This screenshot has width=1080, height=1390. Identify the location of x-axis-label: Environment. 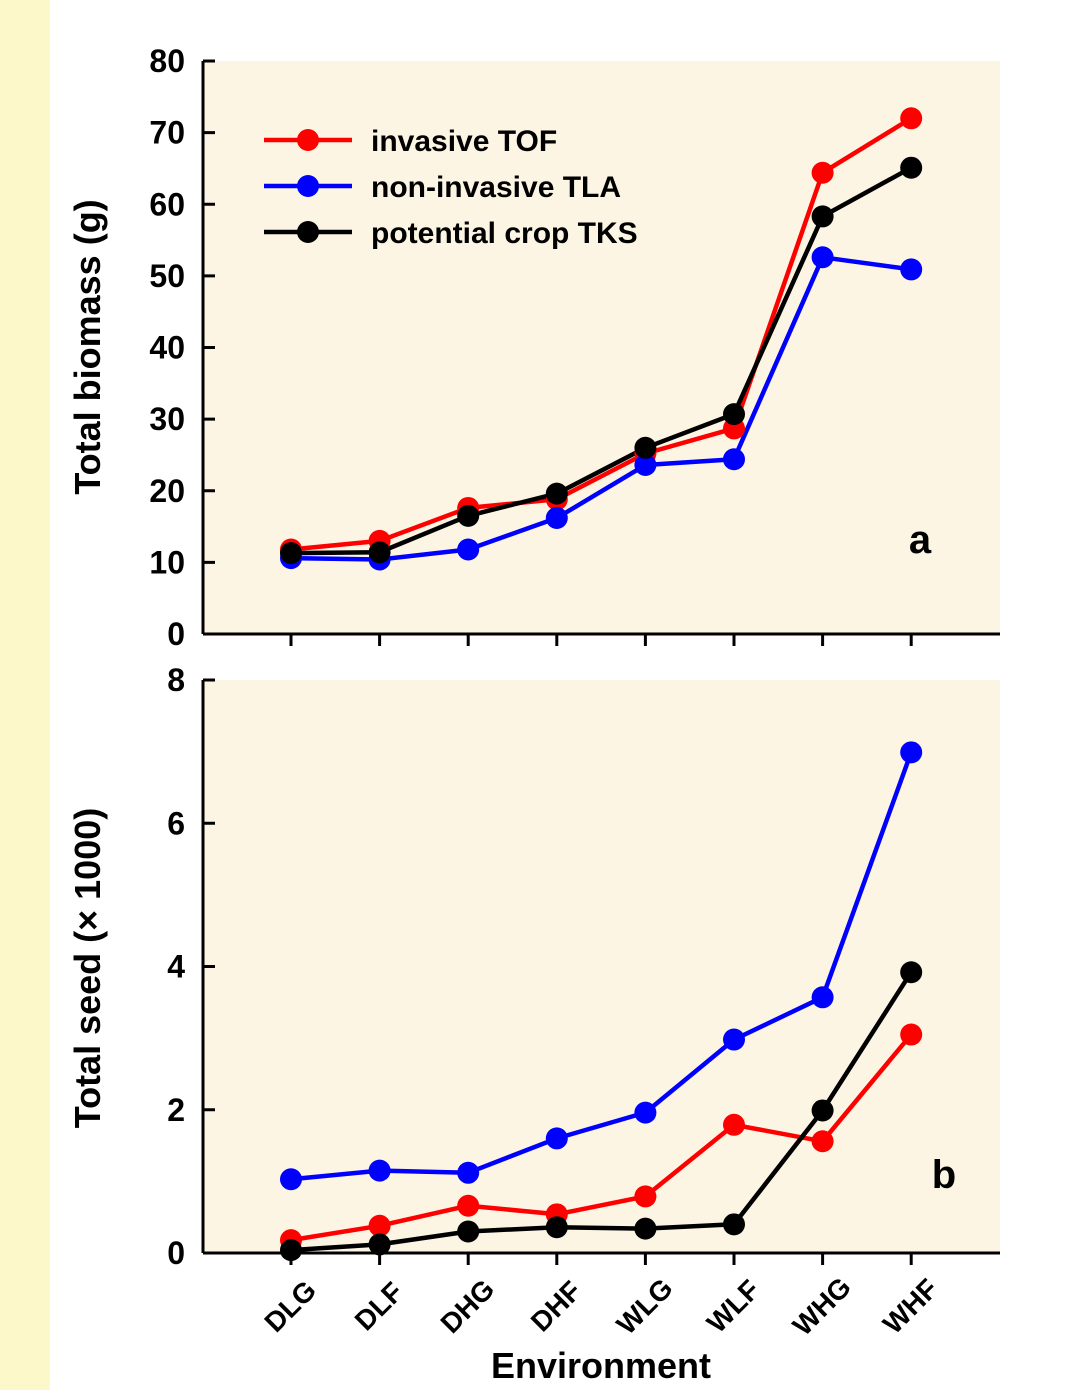
(601, 1365).